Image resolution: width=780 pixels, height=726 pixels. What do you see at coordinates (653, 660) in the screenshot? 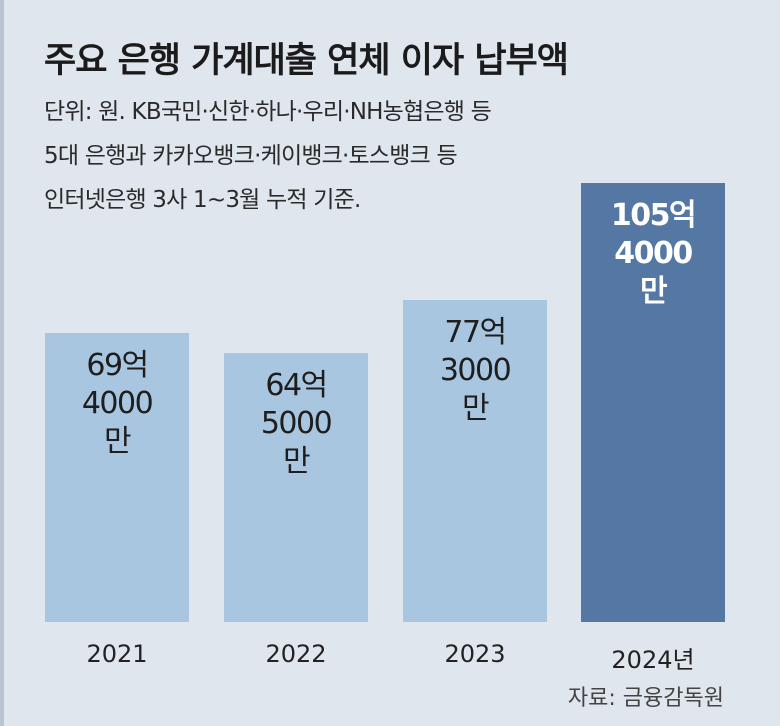
I see `x-tick-label: 2024년` at bounding box center [653, 660].